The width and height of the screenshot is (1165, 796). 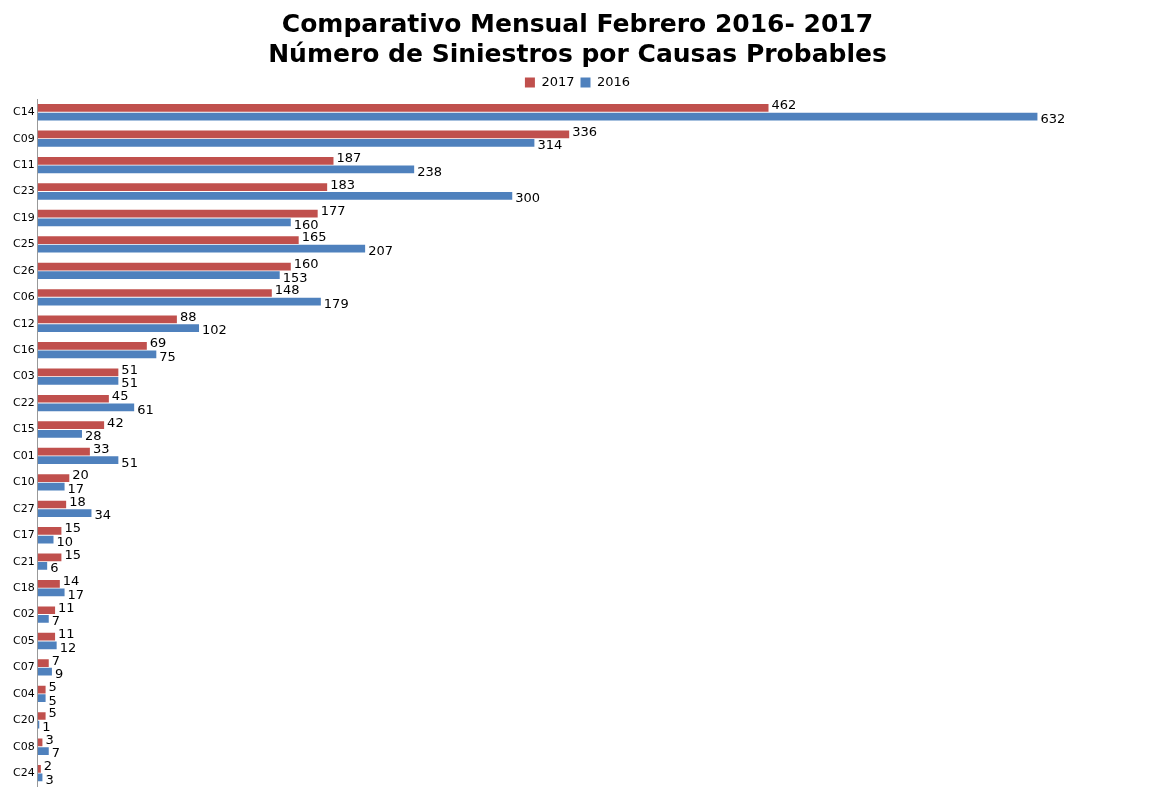 I want to click on y-tick-label: C03, so click(x=23, y=376).